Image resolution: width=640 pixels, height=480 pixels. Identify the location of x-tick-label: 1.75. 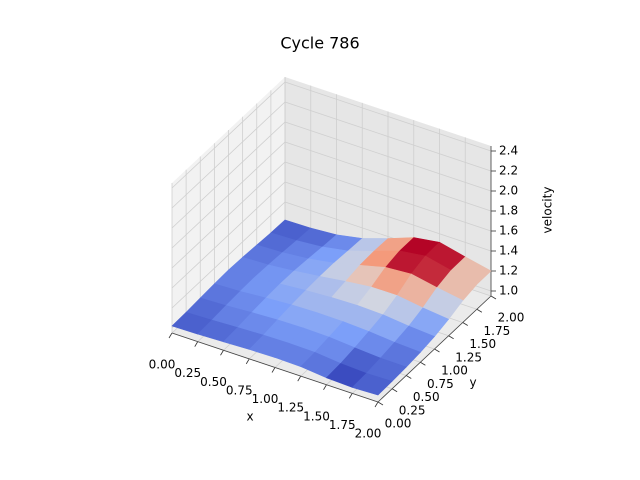
(342, 425).